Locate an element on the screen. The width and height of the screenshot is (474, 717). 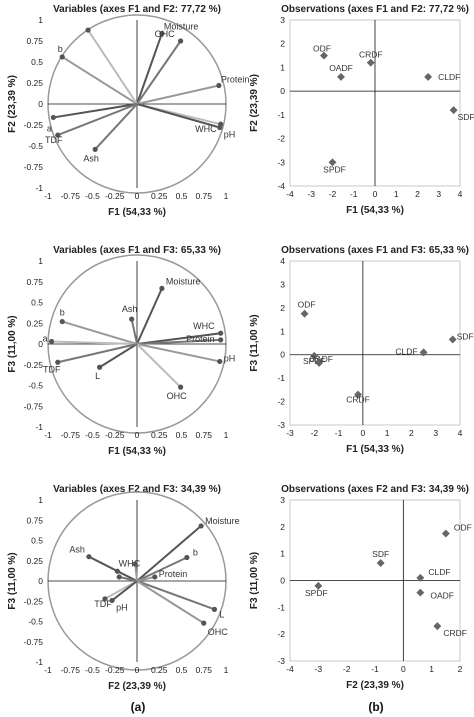
point-label: CLDF is located at coordinates (406, 351).